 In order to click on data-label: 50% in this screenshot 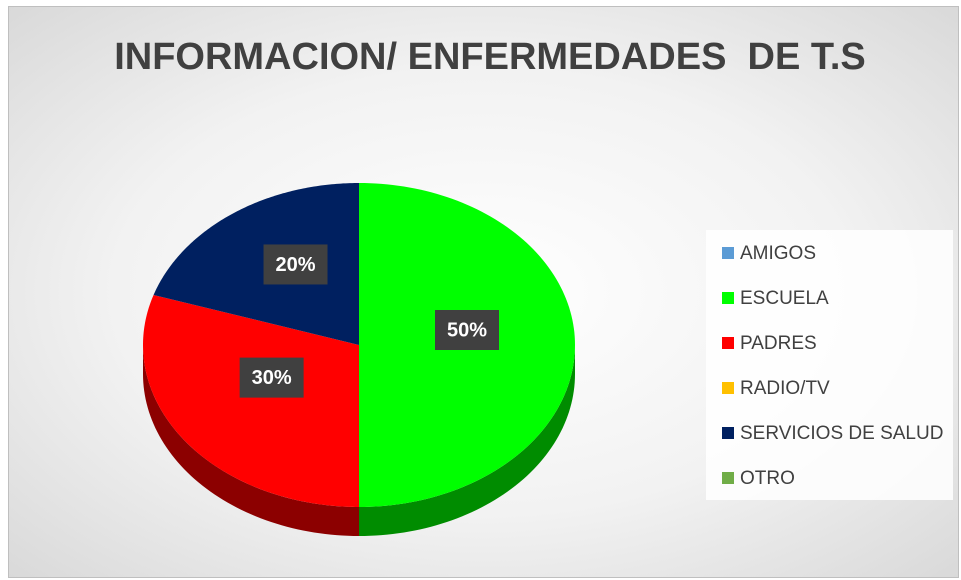, I will do `click(467, 330)`.